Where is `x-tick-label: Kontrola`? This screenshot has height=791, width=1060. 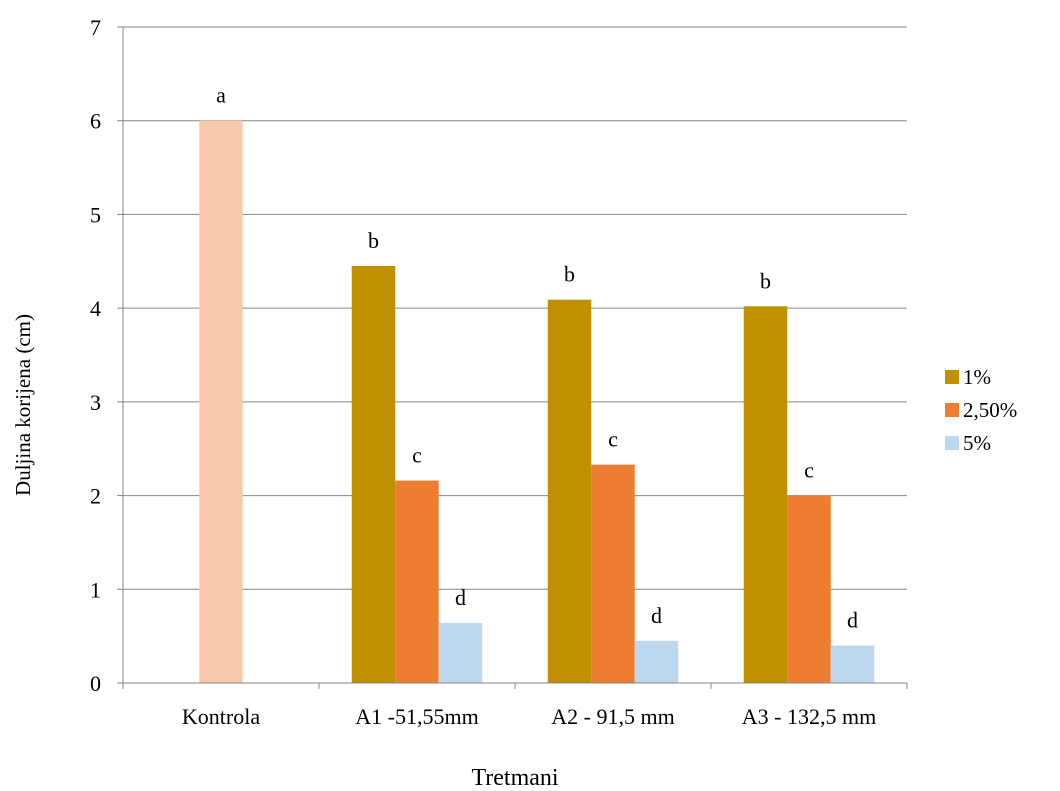 x-tick-label: Kontrola is located at coordinates (221, 716).